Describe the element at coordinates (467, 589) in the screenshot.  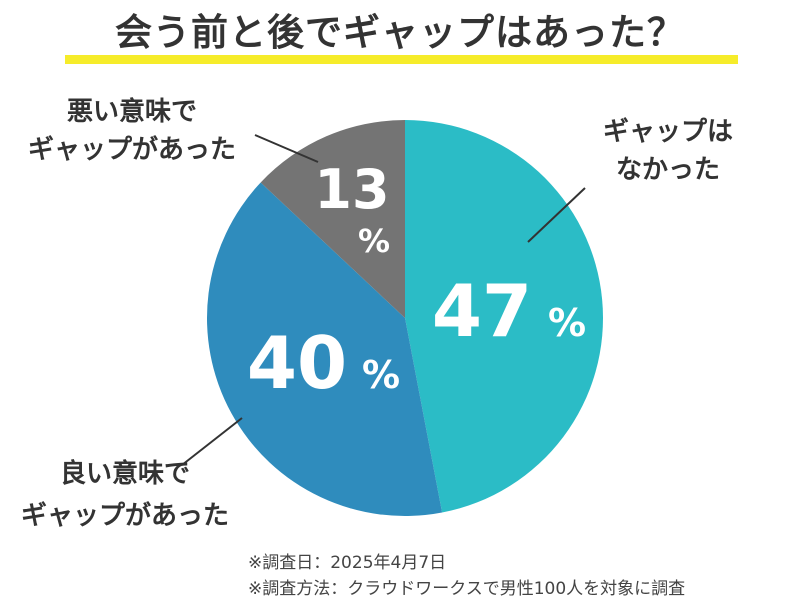
I see `footnote-survey-method: ※調査方法：クラウドワークスで男性100人を対象に調査` at that location.